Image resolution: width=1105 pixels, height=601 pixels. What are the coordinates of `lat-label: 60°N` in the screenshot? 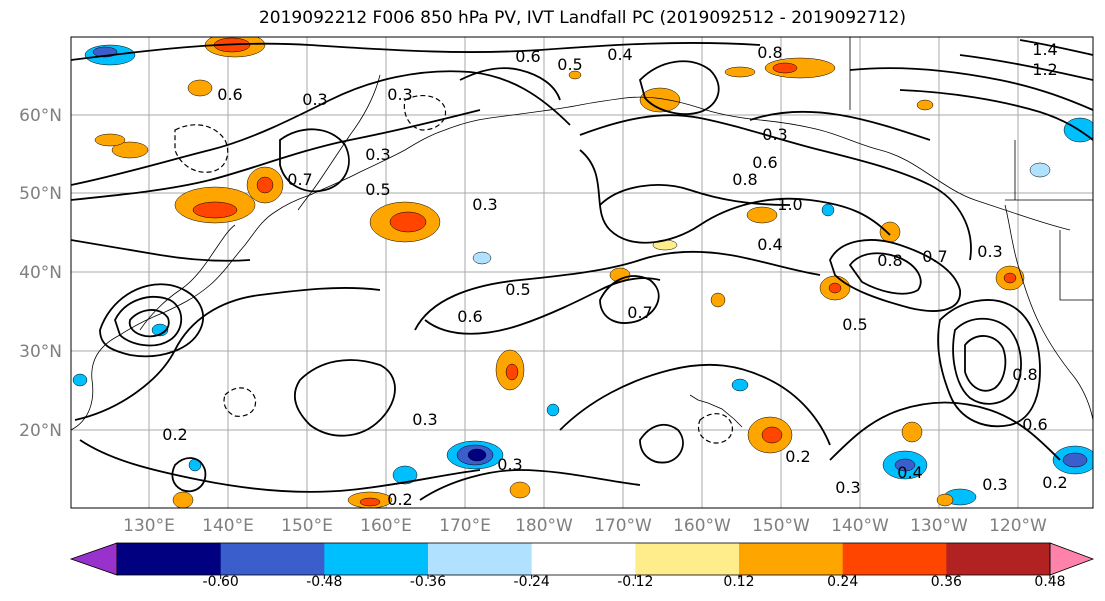 It's located at (40, 116).